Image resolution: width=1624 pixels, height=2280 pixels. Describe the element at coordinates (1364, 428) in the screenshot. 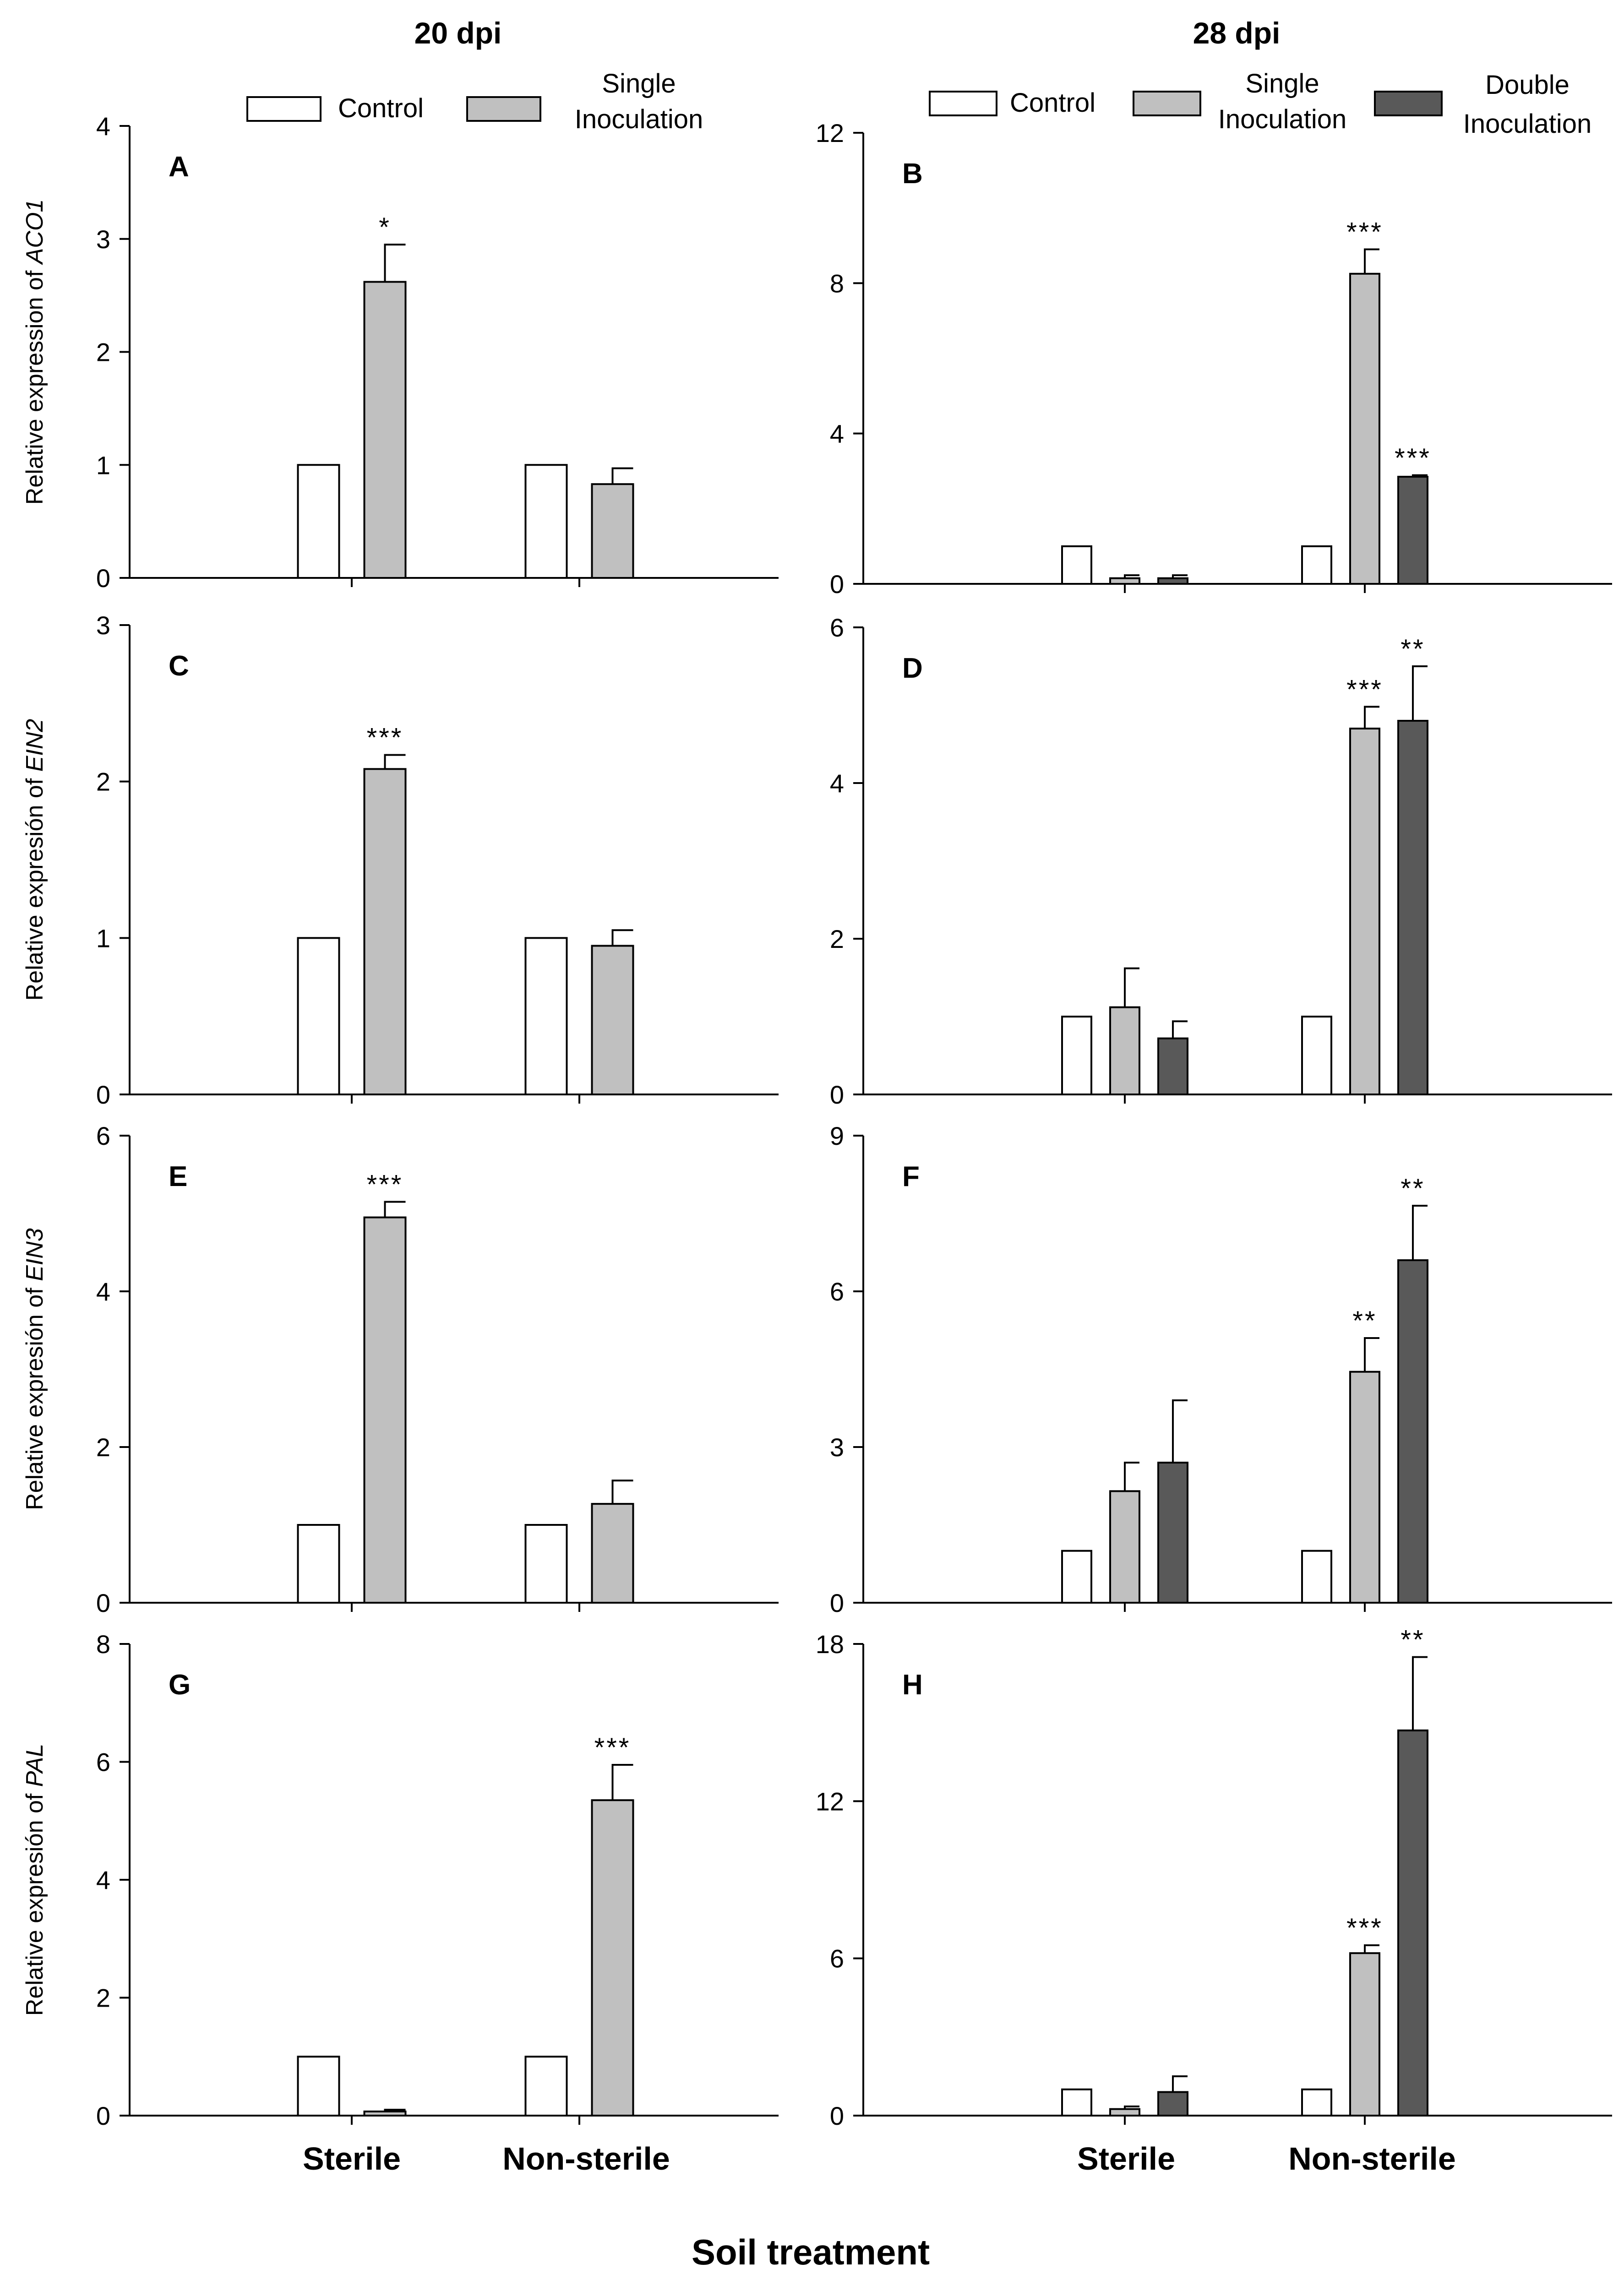

I see `bar-B-non-sterile-single-inoculation` at that location.